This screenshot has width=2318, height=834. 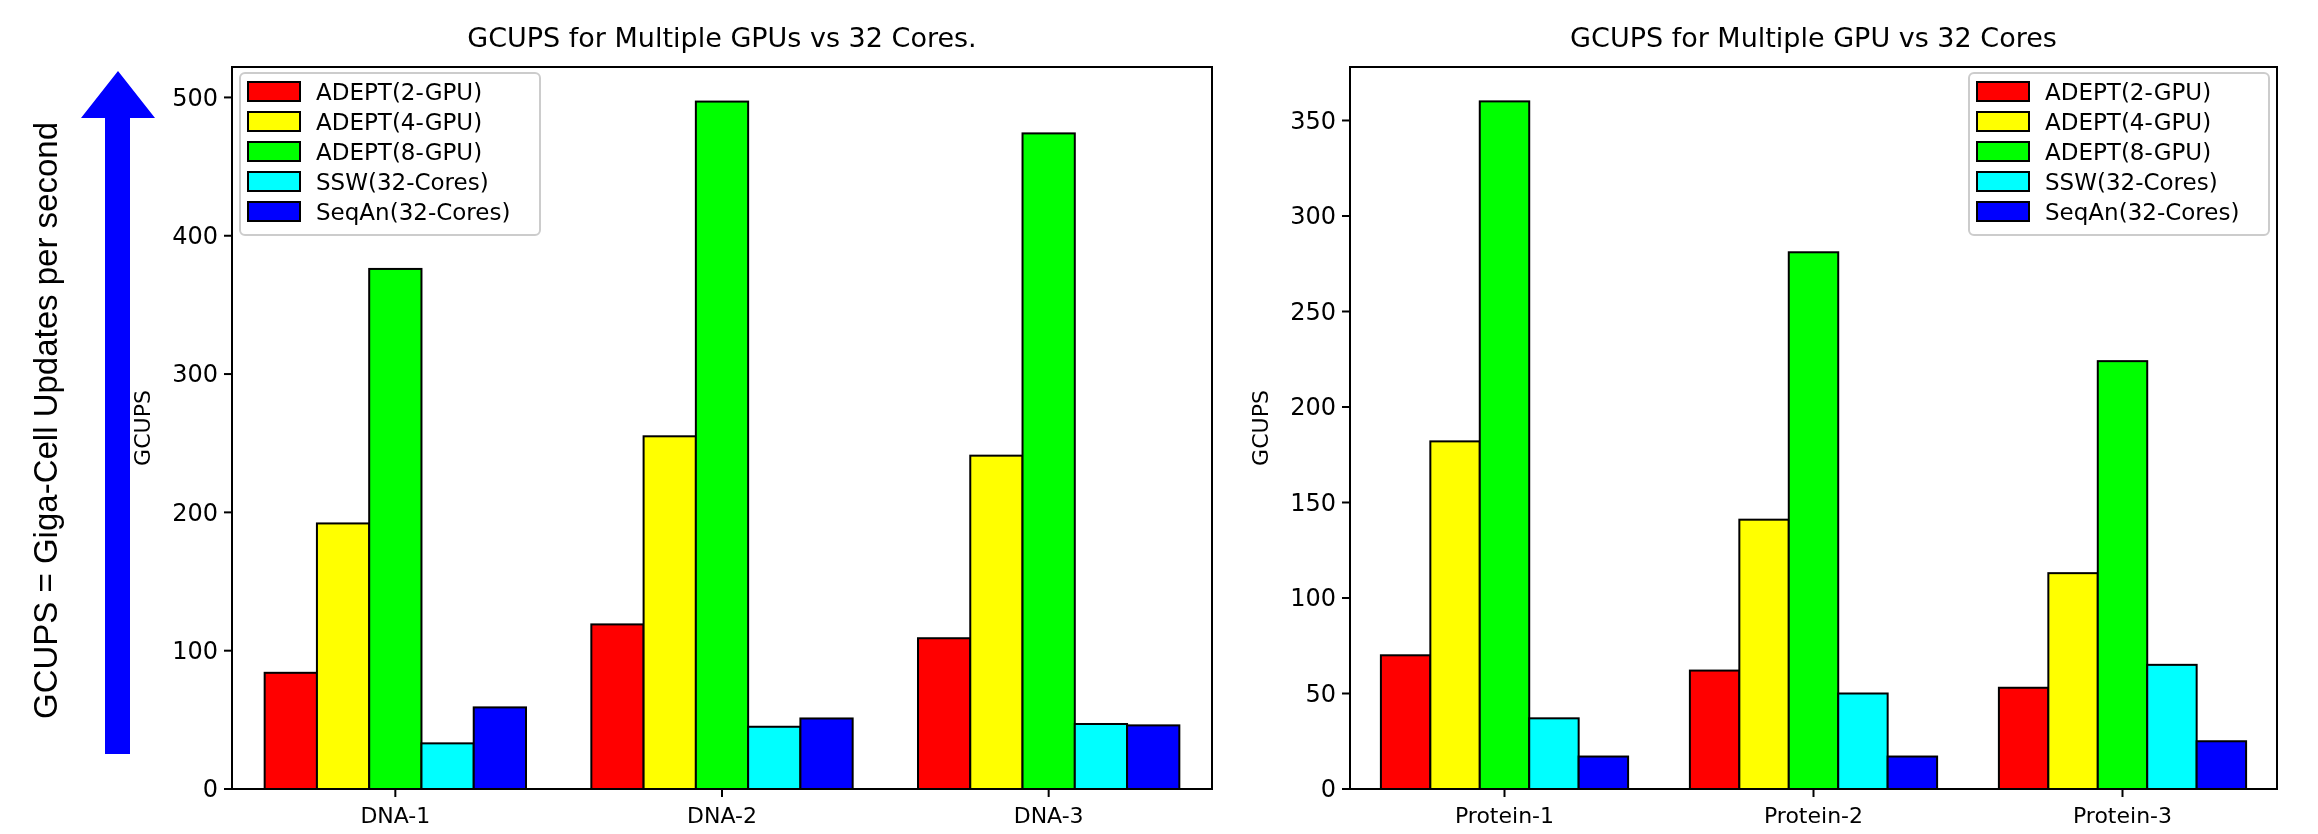 I want to click on y-tick-label: 350, so click(x=1313, y=120).